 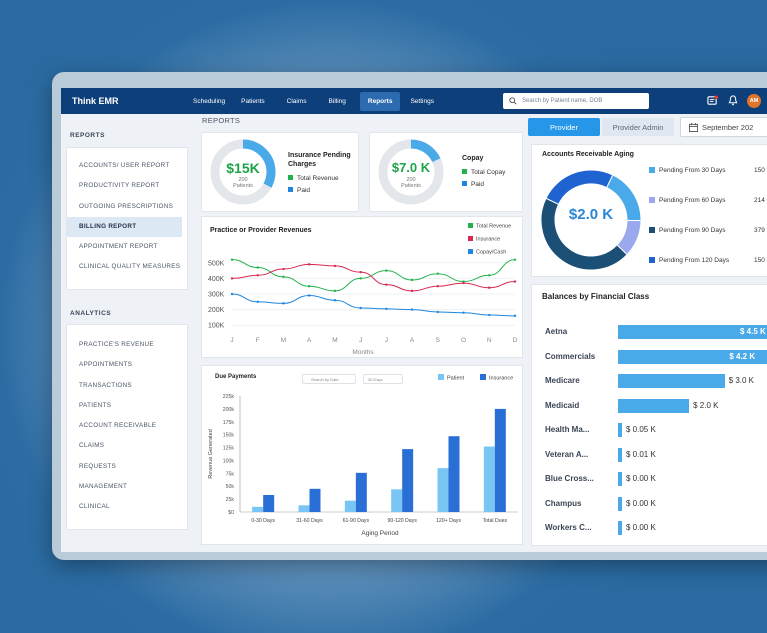 What do you see at coordinates (692, 200) in the screenshot?
I see `ar-legend-label: Pending From 60 Days` at bounding box center [692, 200].